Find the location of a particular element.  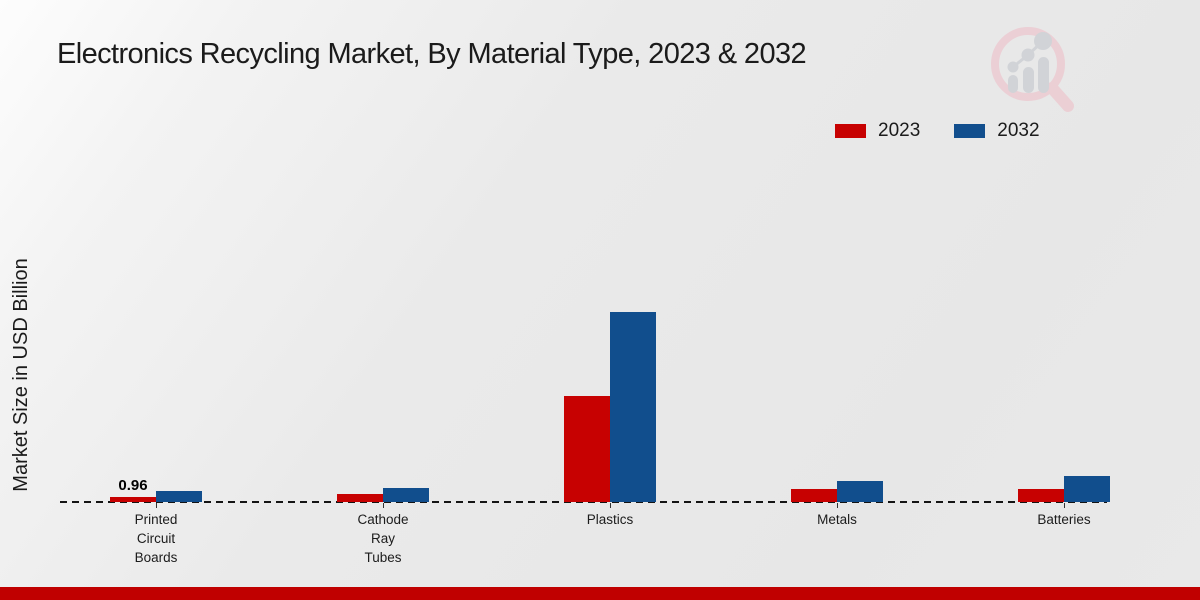

bar-2023-batteries is located at coordinates (1041, 495).